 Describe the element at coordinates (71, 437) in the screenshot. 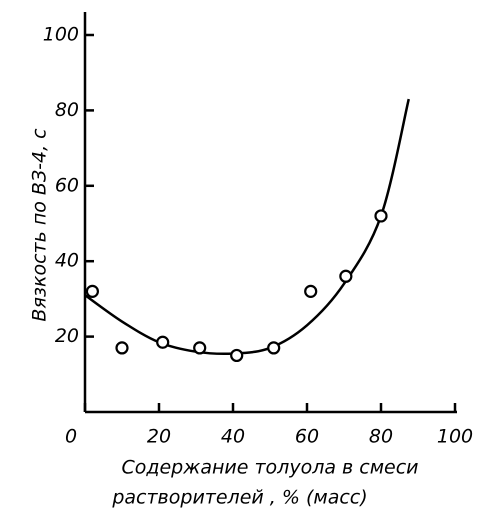

I see `x-tick-label: 0` at that location.